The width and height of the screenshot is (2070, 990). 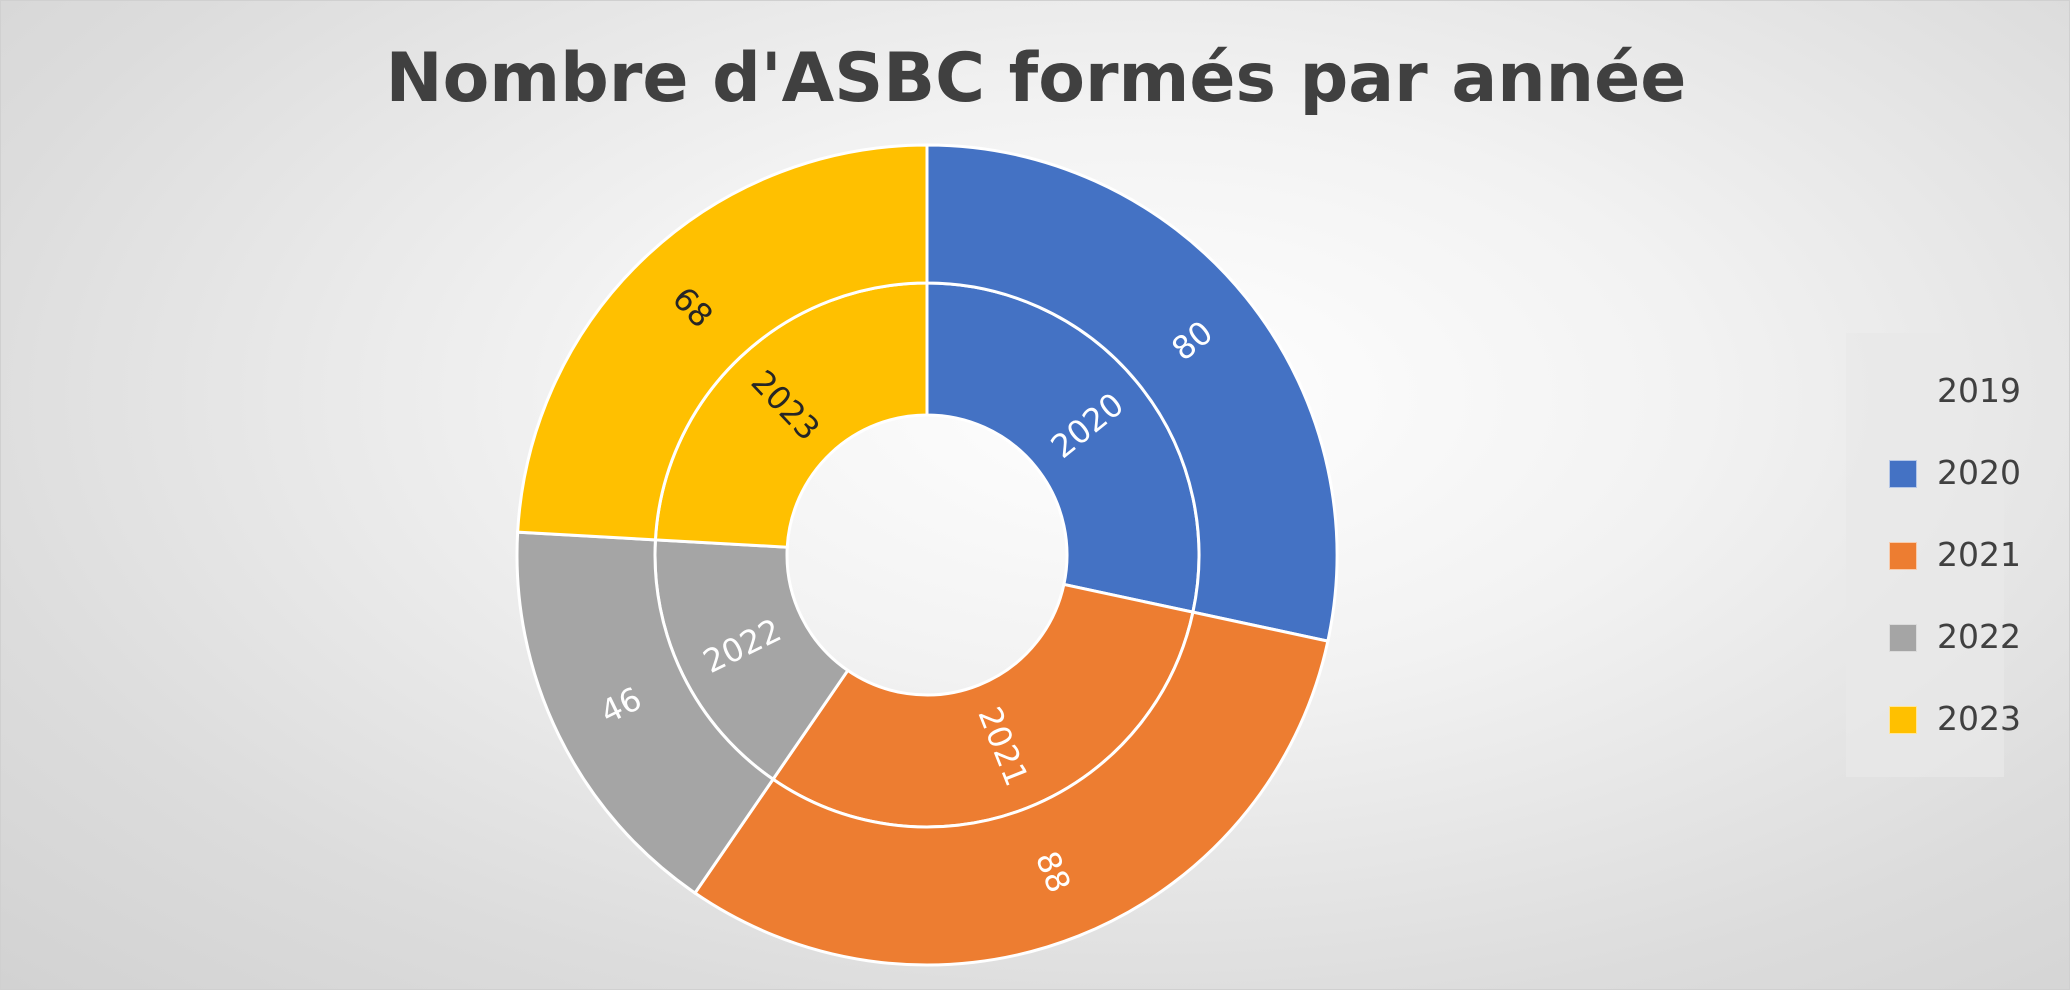 What do you see at coordinates (1933, 723) in the screenshot?
I see `legend-item-2023: 2023` at bounding box center [1933, 723].